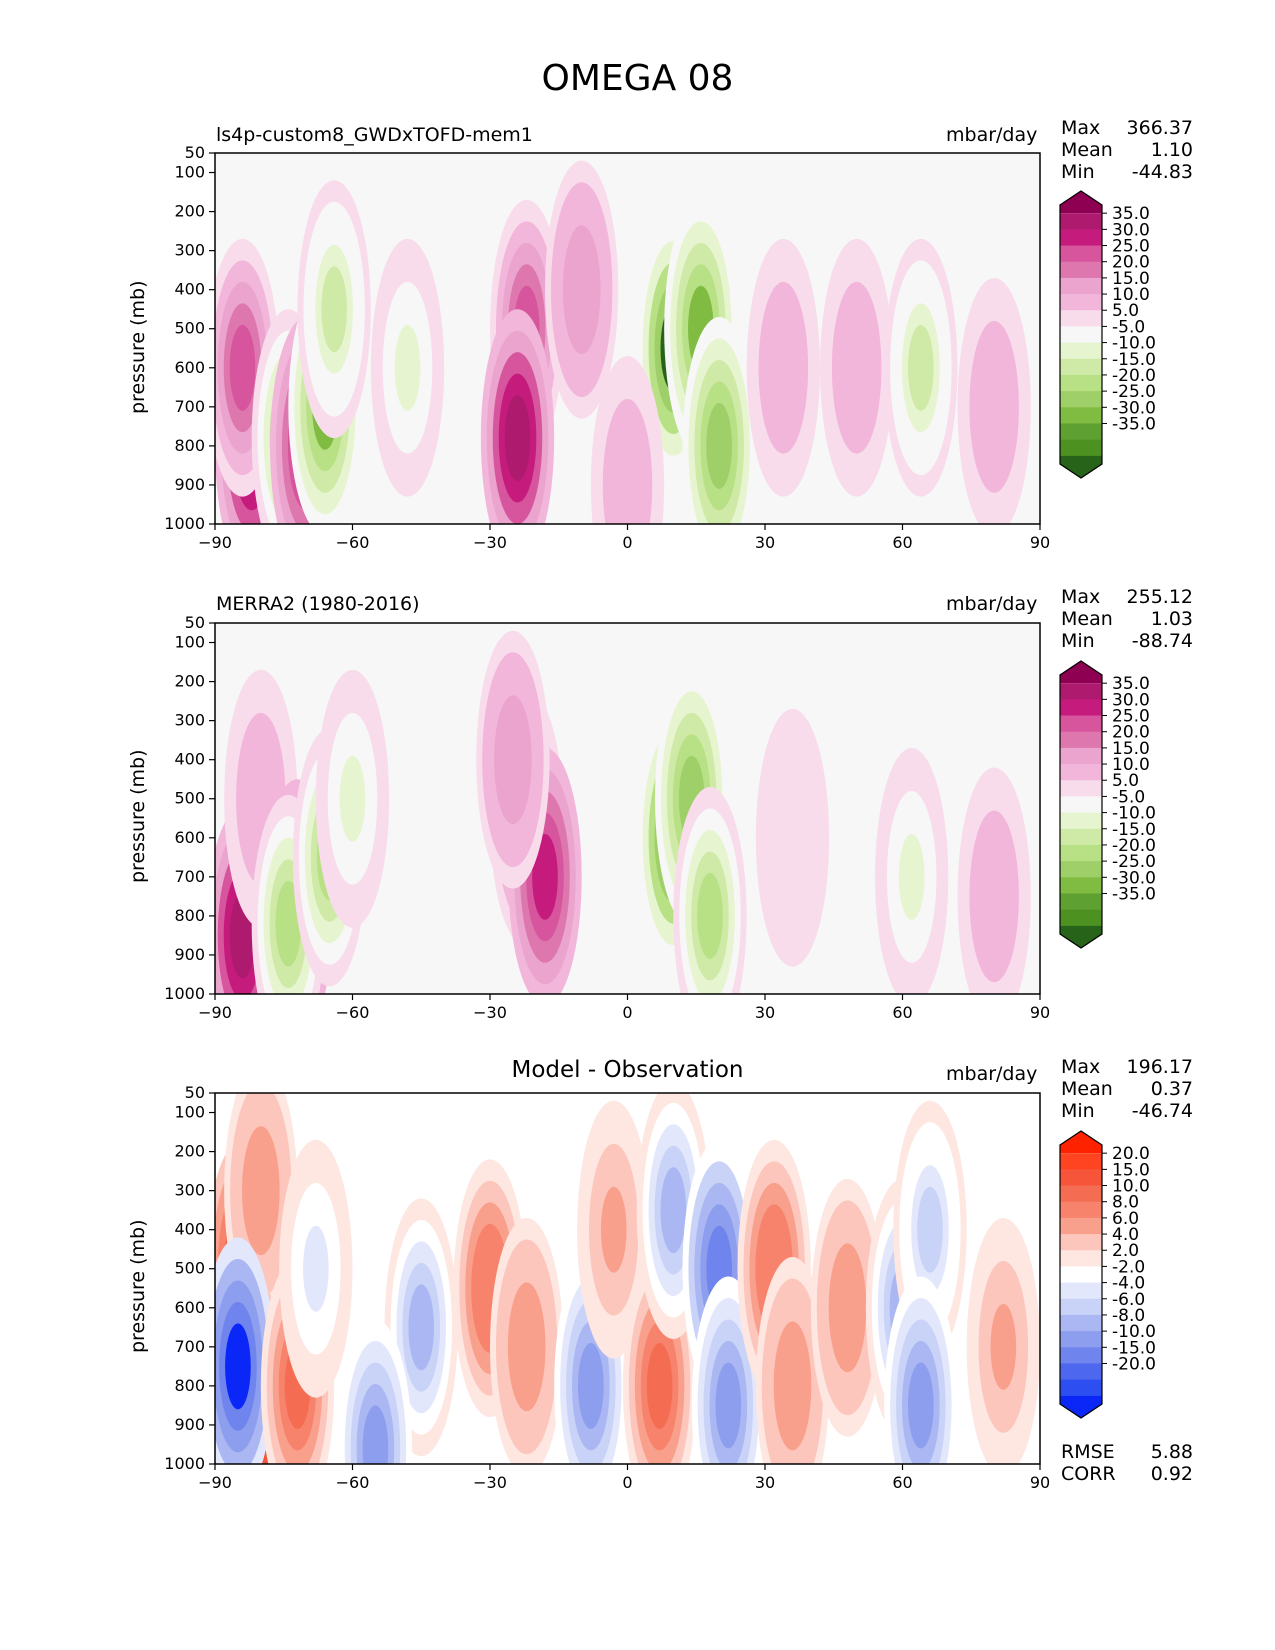  Describe the element at coordinates (1134, 408) in the screenshot. I see `colorbar-label: -30.0` at that location.